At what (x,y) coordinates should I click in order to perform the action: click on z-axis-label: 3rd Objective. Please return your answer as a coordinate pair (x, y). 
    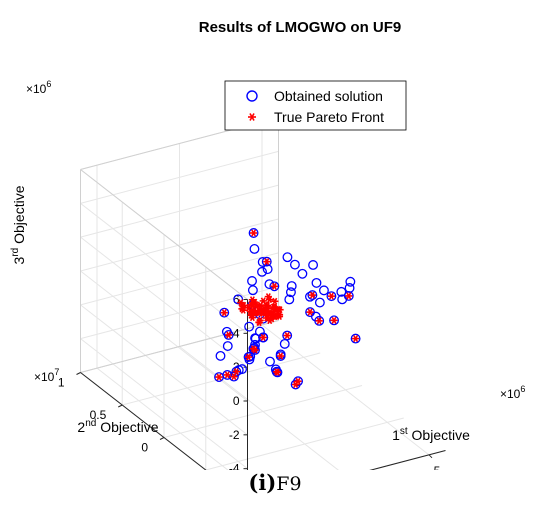
    Looking at the image, I should click on (18, 224).